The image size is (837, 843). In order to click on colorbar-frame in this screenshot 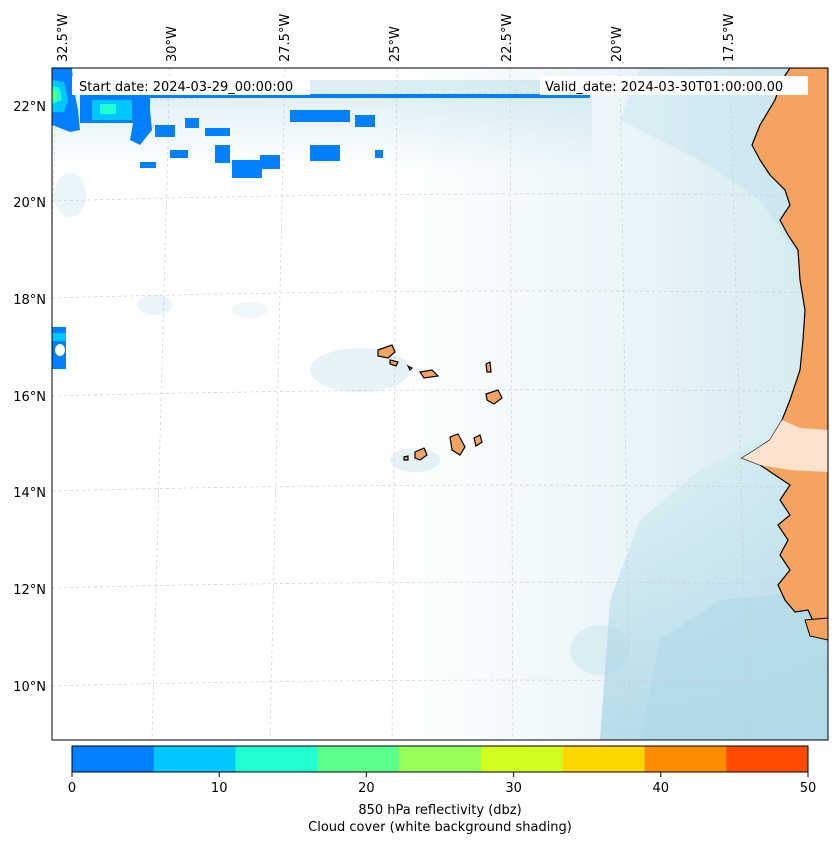, I will do `click(440, 759)`.